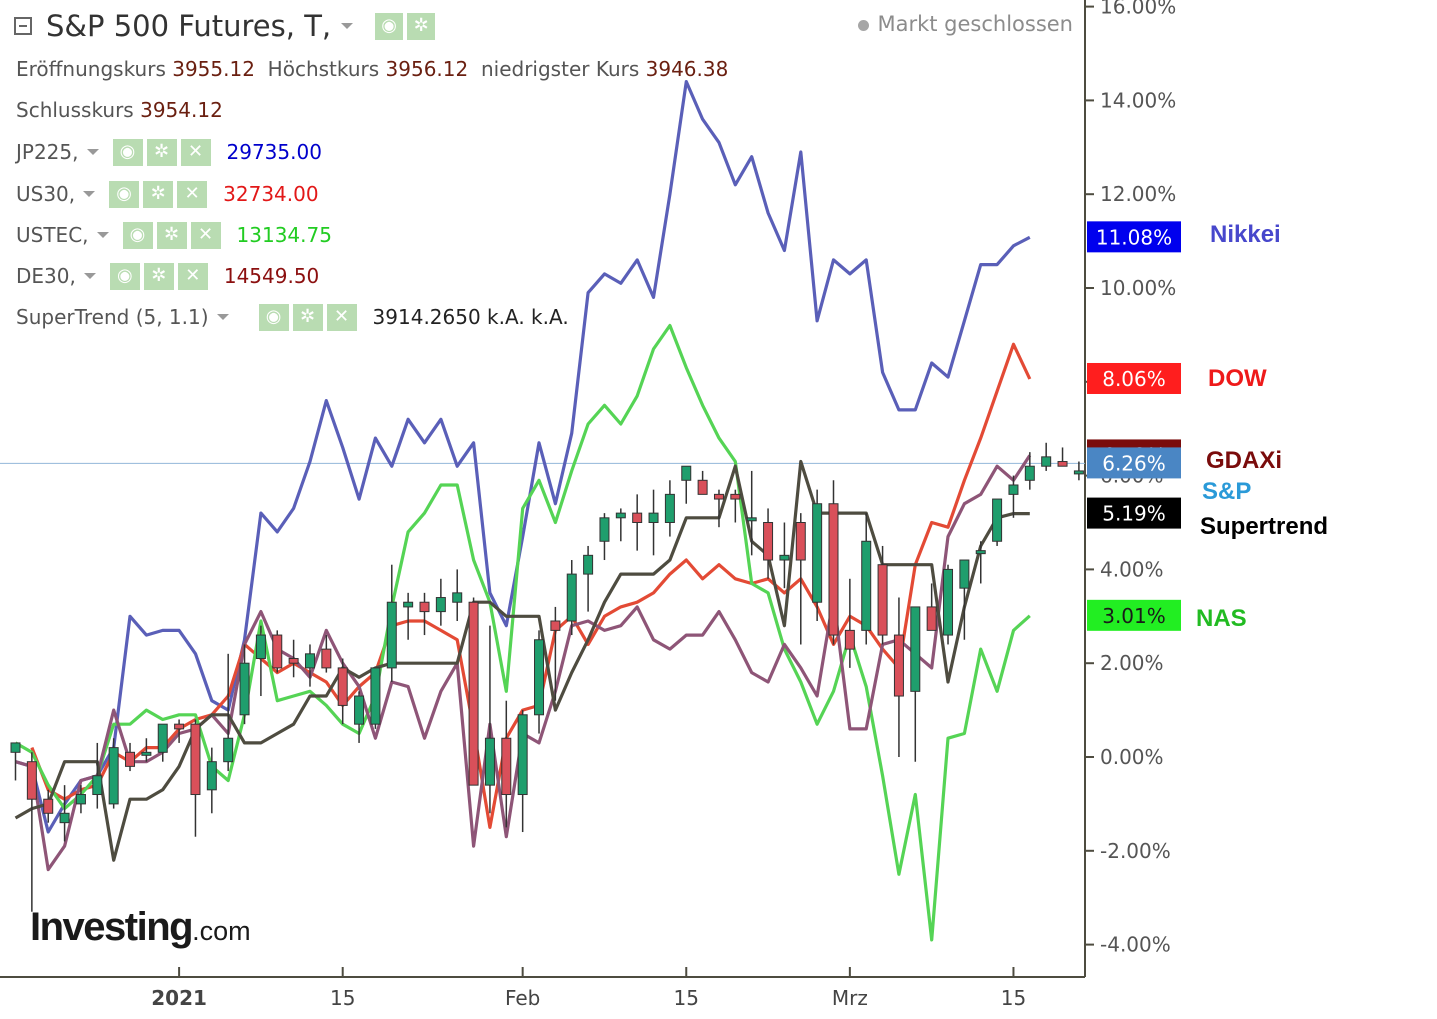 This screenshot has width=1437, height=1019. I want to click on title-dropdown-icon, so click(347, 26).